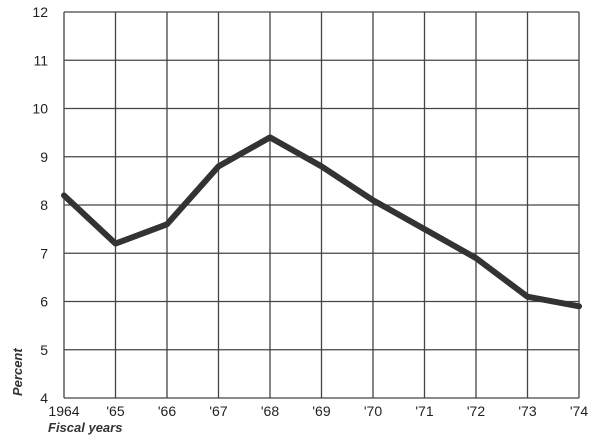  Describe the element at coordinates (17, 372) in the screenshot. I see `y-axis-title: Percent` at that location.